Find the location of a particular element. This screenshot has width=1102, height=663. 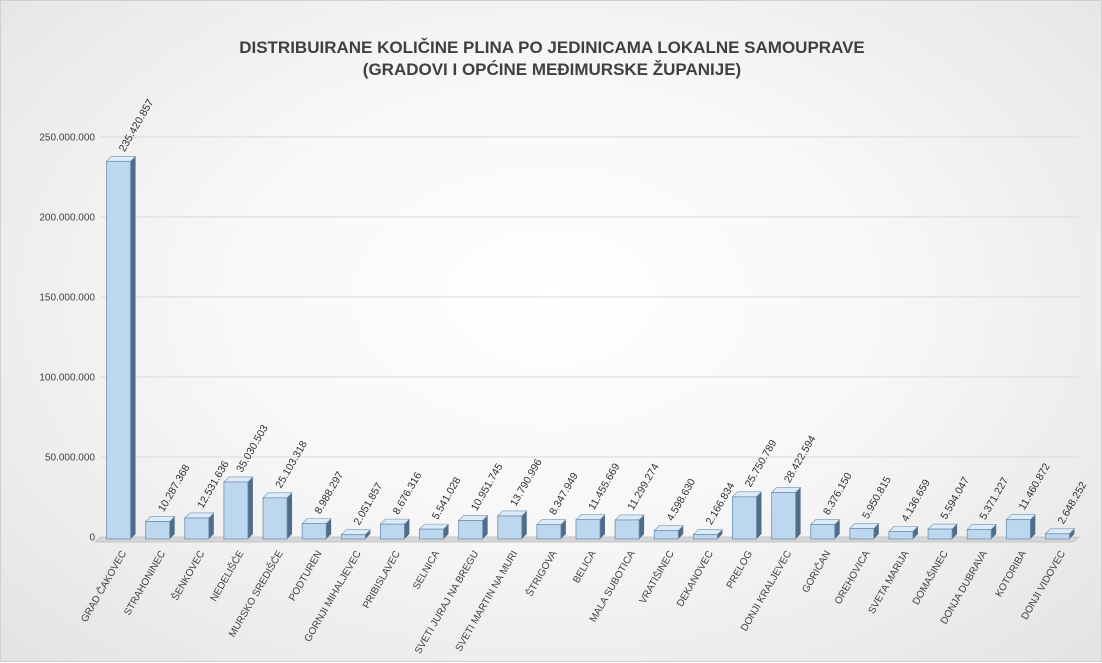

category-label: OREHOVICA is located at coordinates (853, 578).